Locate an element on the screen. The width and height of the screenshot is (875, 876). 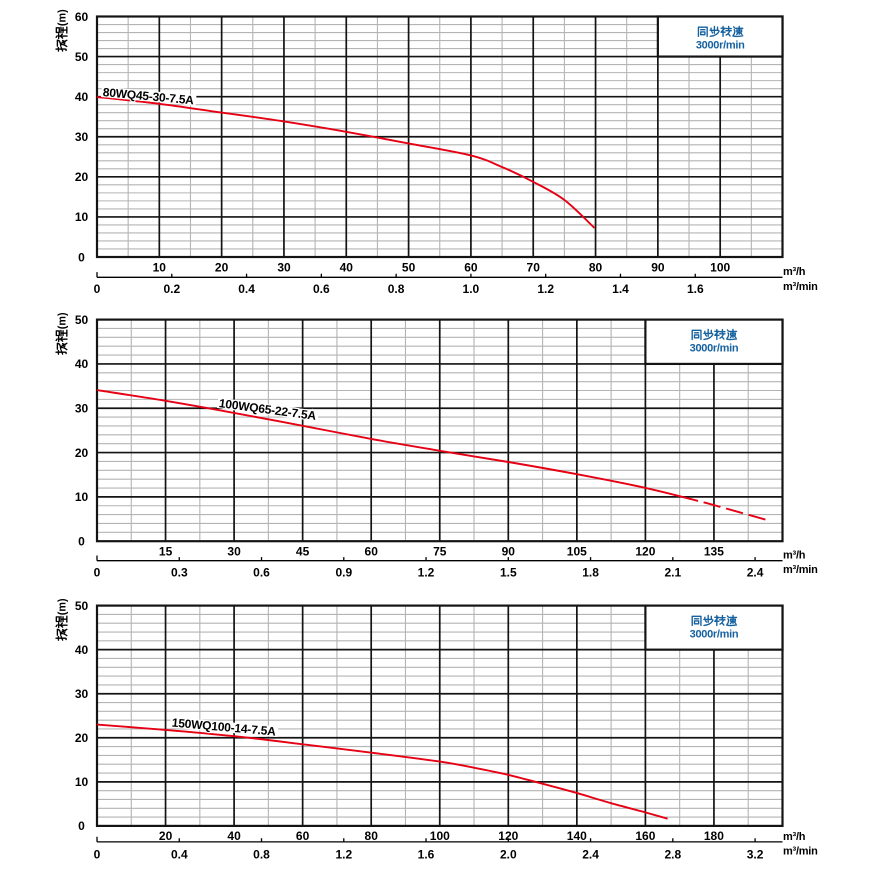
svg-text: 180 is located at coordinates (714, 836).